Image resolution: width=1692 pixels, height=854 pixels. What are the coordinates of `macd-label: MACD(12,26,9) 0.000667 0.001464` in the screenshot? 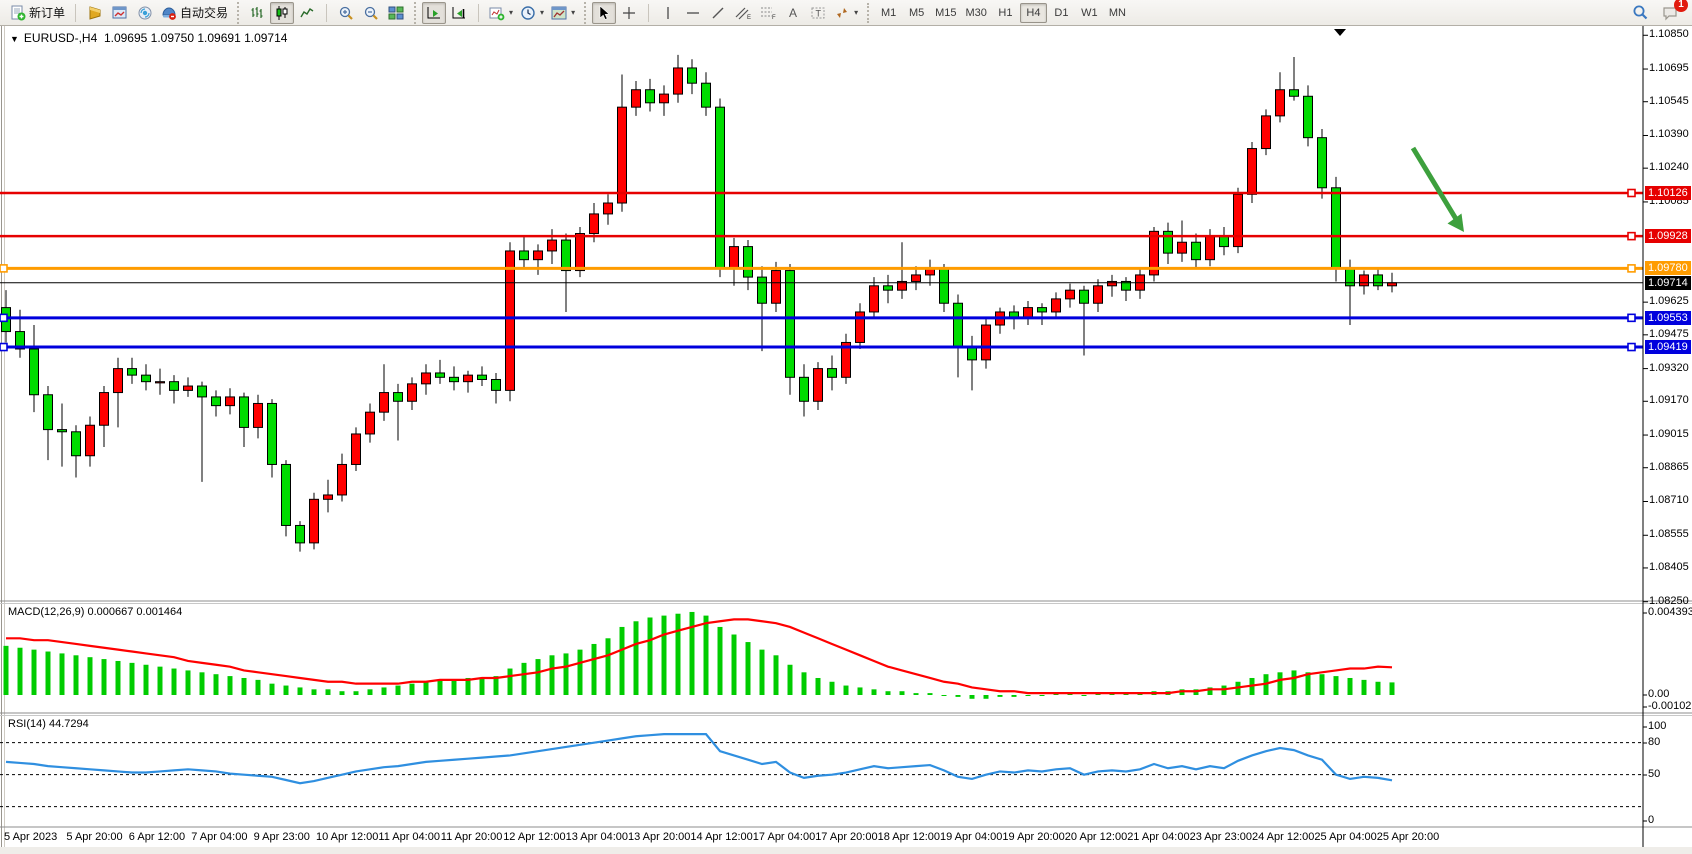 It's located at (95, 612).